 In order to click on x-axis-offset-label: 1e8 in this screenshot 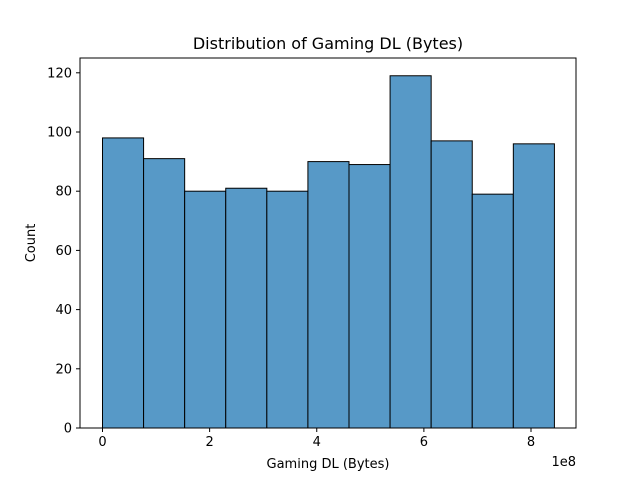, I will do `click(563, 462)`.